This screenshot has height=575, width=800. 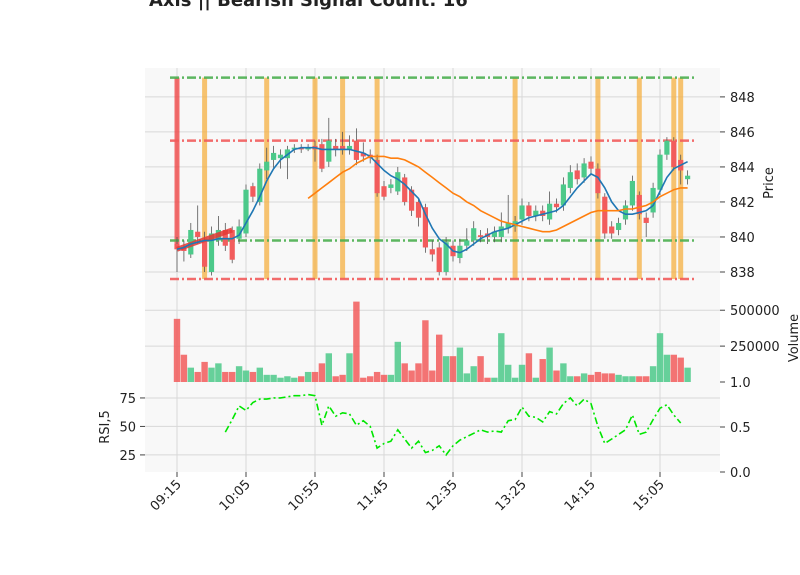 I want to click on rsi-y2-tick-label: 0.5, so click(x=740, y=428).